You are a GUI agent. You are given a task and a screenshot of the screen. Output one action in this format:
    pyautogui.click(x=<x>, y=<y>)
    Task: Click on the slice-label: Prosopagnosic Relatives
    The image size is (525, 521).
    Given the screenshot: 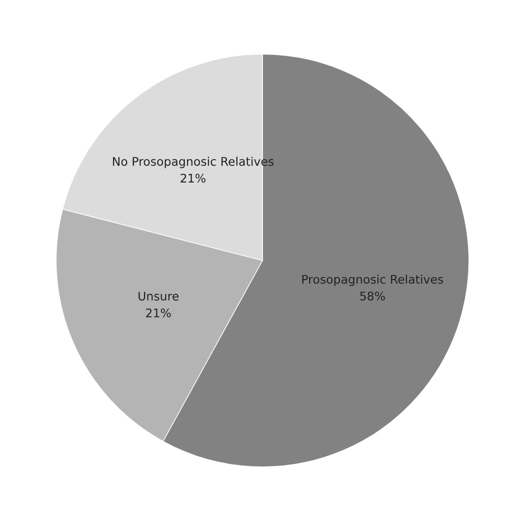 What is the action you would take?
    pyautogui.click(x=373, y=280)
    